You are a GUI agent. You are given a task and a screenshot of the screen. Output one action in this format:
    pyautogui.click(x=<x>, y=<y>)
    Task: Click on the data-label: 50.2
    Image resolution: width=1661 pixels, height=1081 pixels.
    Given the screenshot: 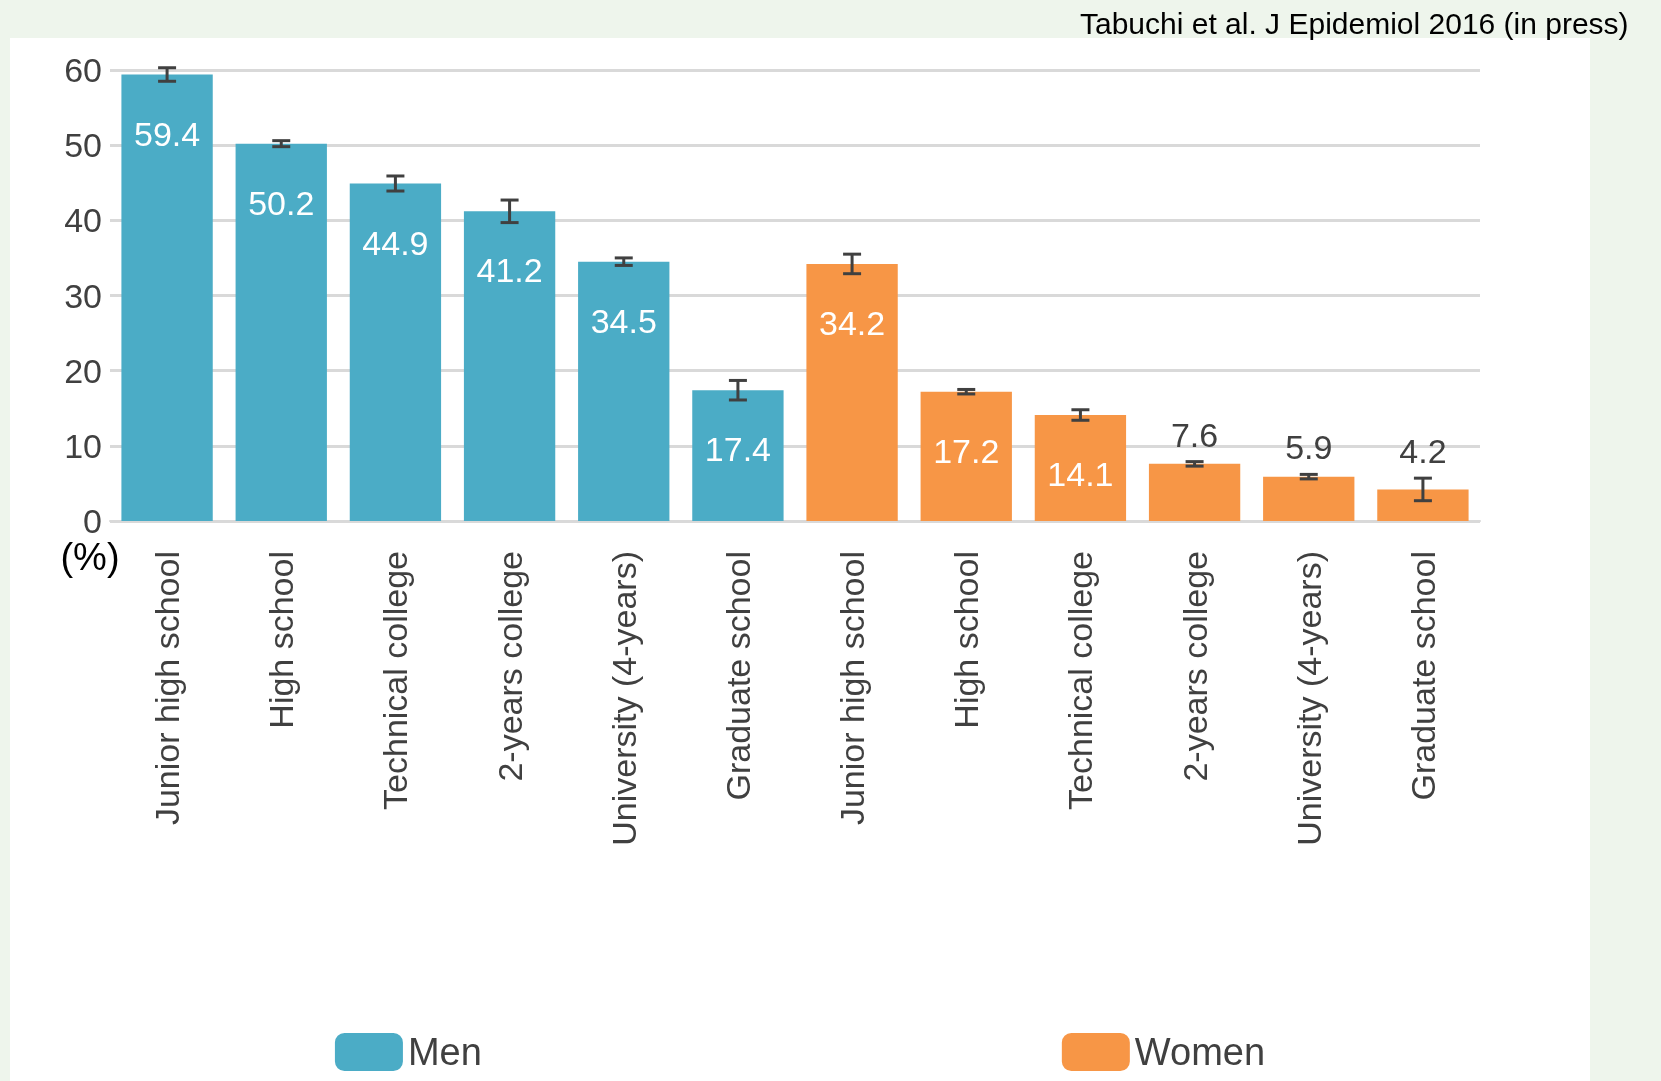 What is the action you would take?
    pyautogui.click(x=281, y=202)
    